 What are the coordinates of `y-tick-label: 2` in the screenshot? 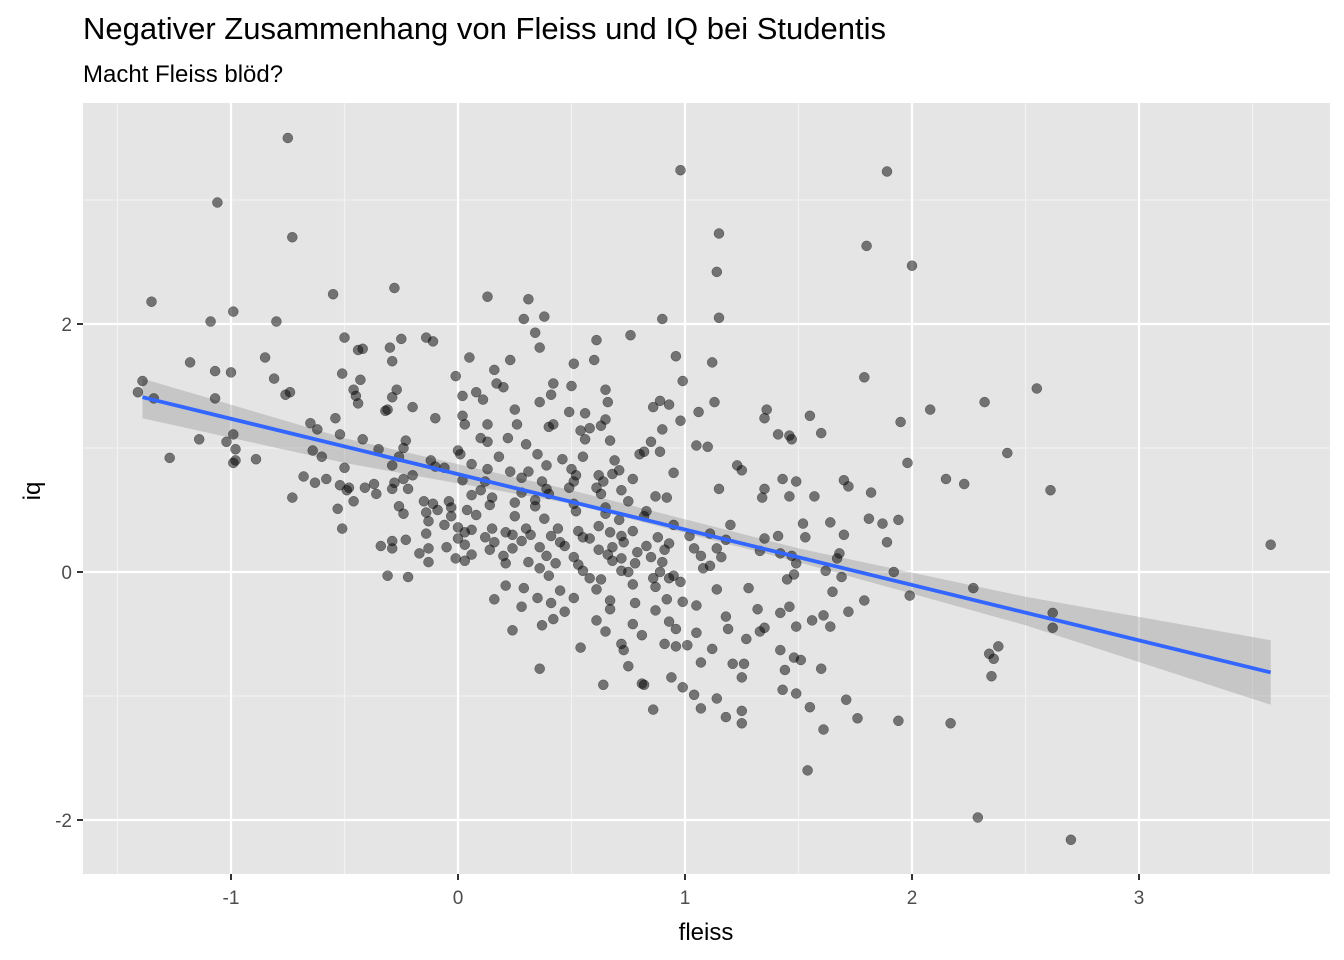 It's located at (66, 325).